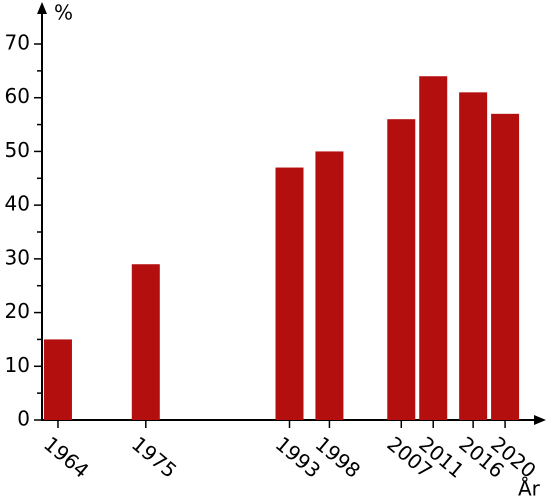 This screenshot has width=547, height=504. What do you see at coordinates (63, 13) in the screenshot?
I see `y-axis-label: %` at bounding box center [63, 13].